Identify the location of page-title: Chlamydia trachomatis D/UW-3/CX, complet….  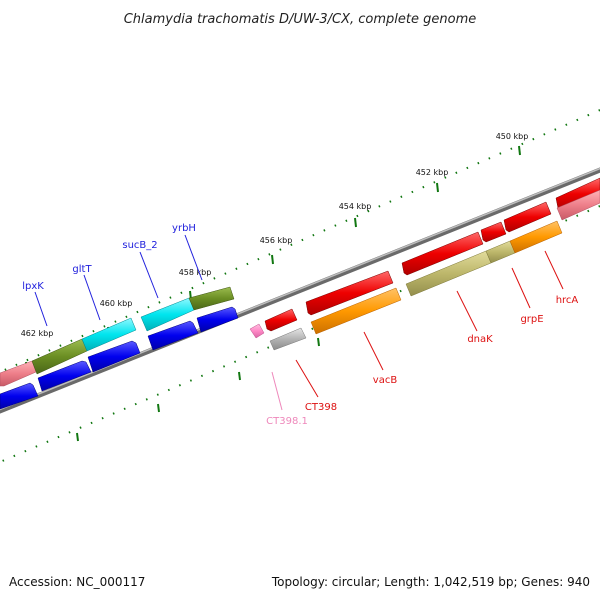
(300, 19).